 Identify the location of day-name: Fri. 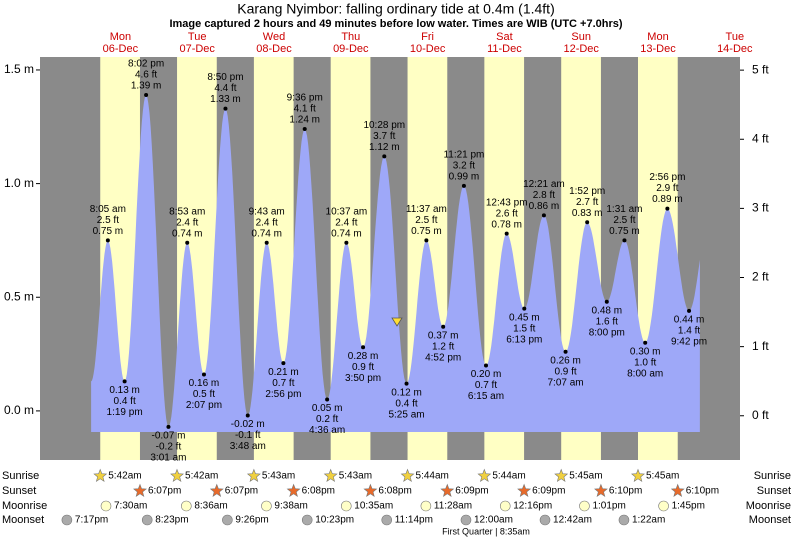
(427, 37).